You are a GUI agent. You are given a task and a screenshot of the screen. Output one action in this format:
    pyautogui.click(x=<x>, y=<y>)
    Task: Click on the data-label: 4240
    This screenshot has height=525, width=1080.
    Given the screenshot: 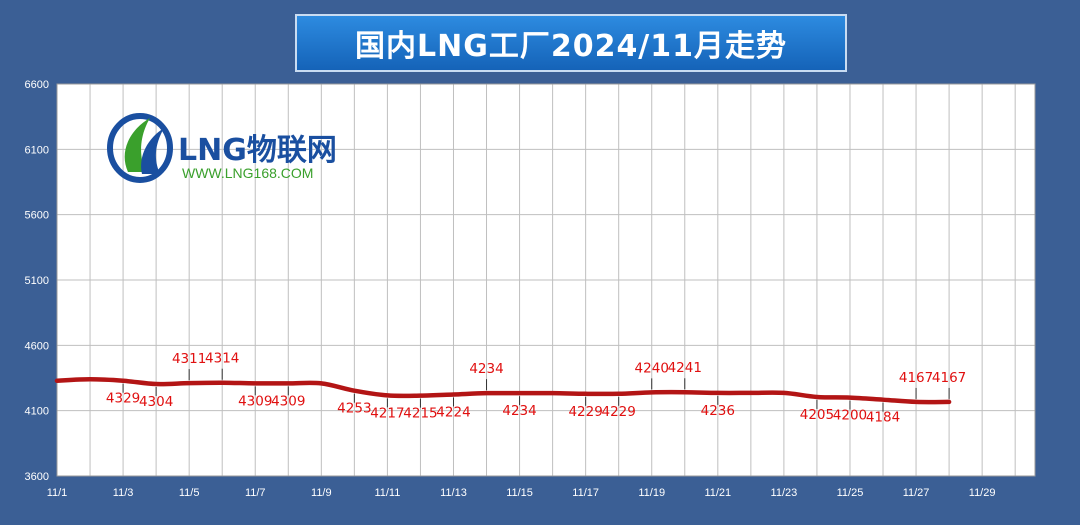 What is the action you would take?
    pyautogui.click(x=652, y=368)
    